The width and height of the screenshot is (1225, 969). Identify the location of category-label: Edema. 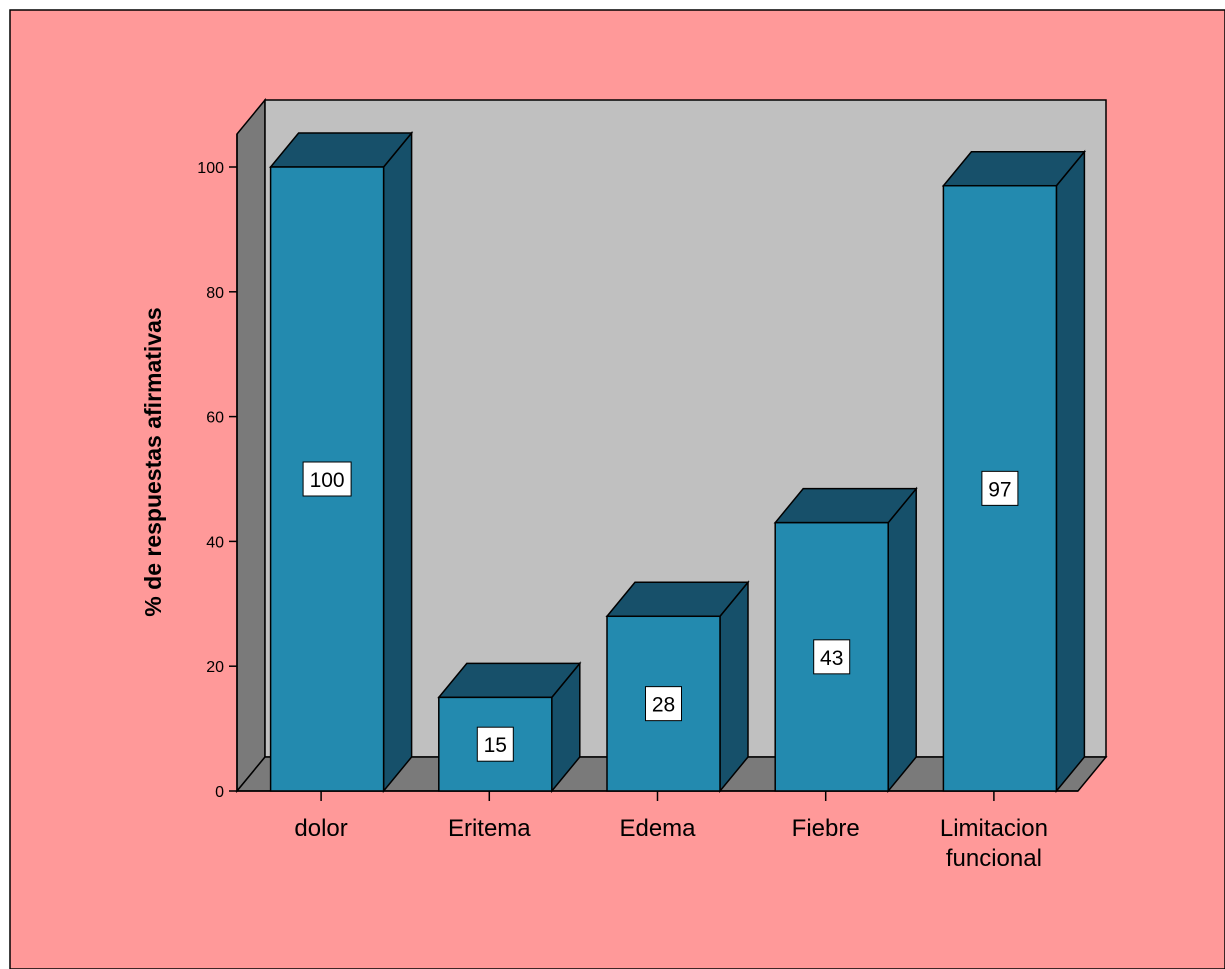
(657, 828).